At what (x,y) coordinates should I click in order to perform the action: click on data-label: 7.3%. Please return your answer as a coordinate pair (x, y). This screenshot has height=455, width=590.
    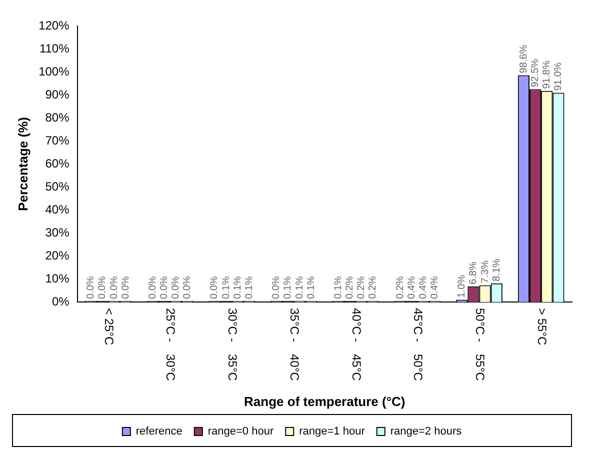
    Looking at the image, I should click on (485, 272).